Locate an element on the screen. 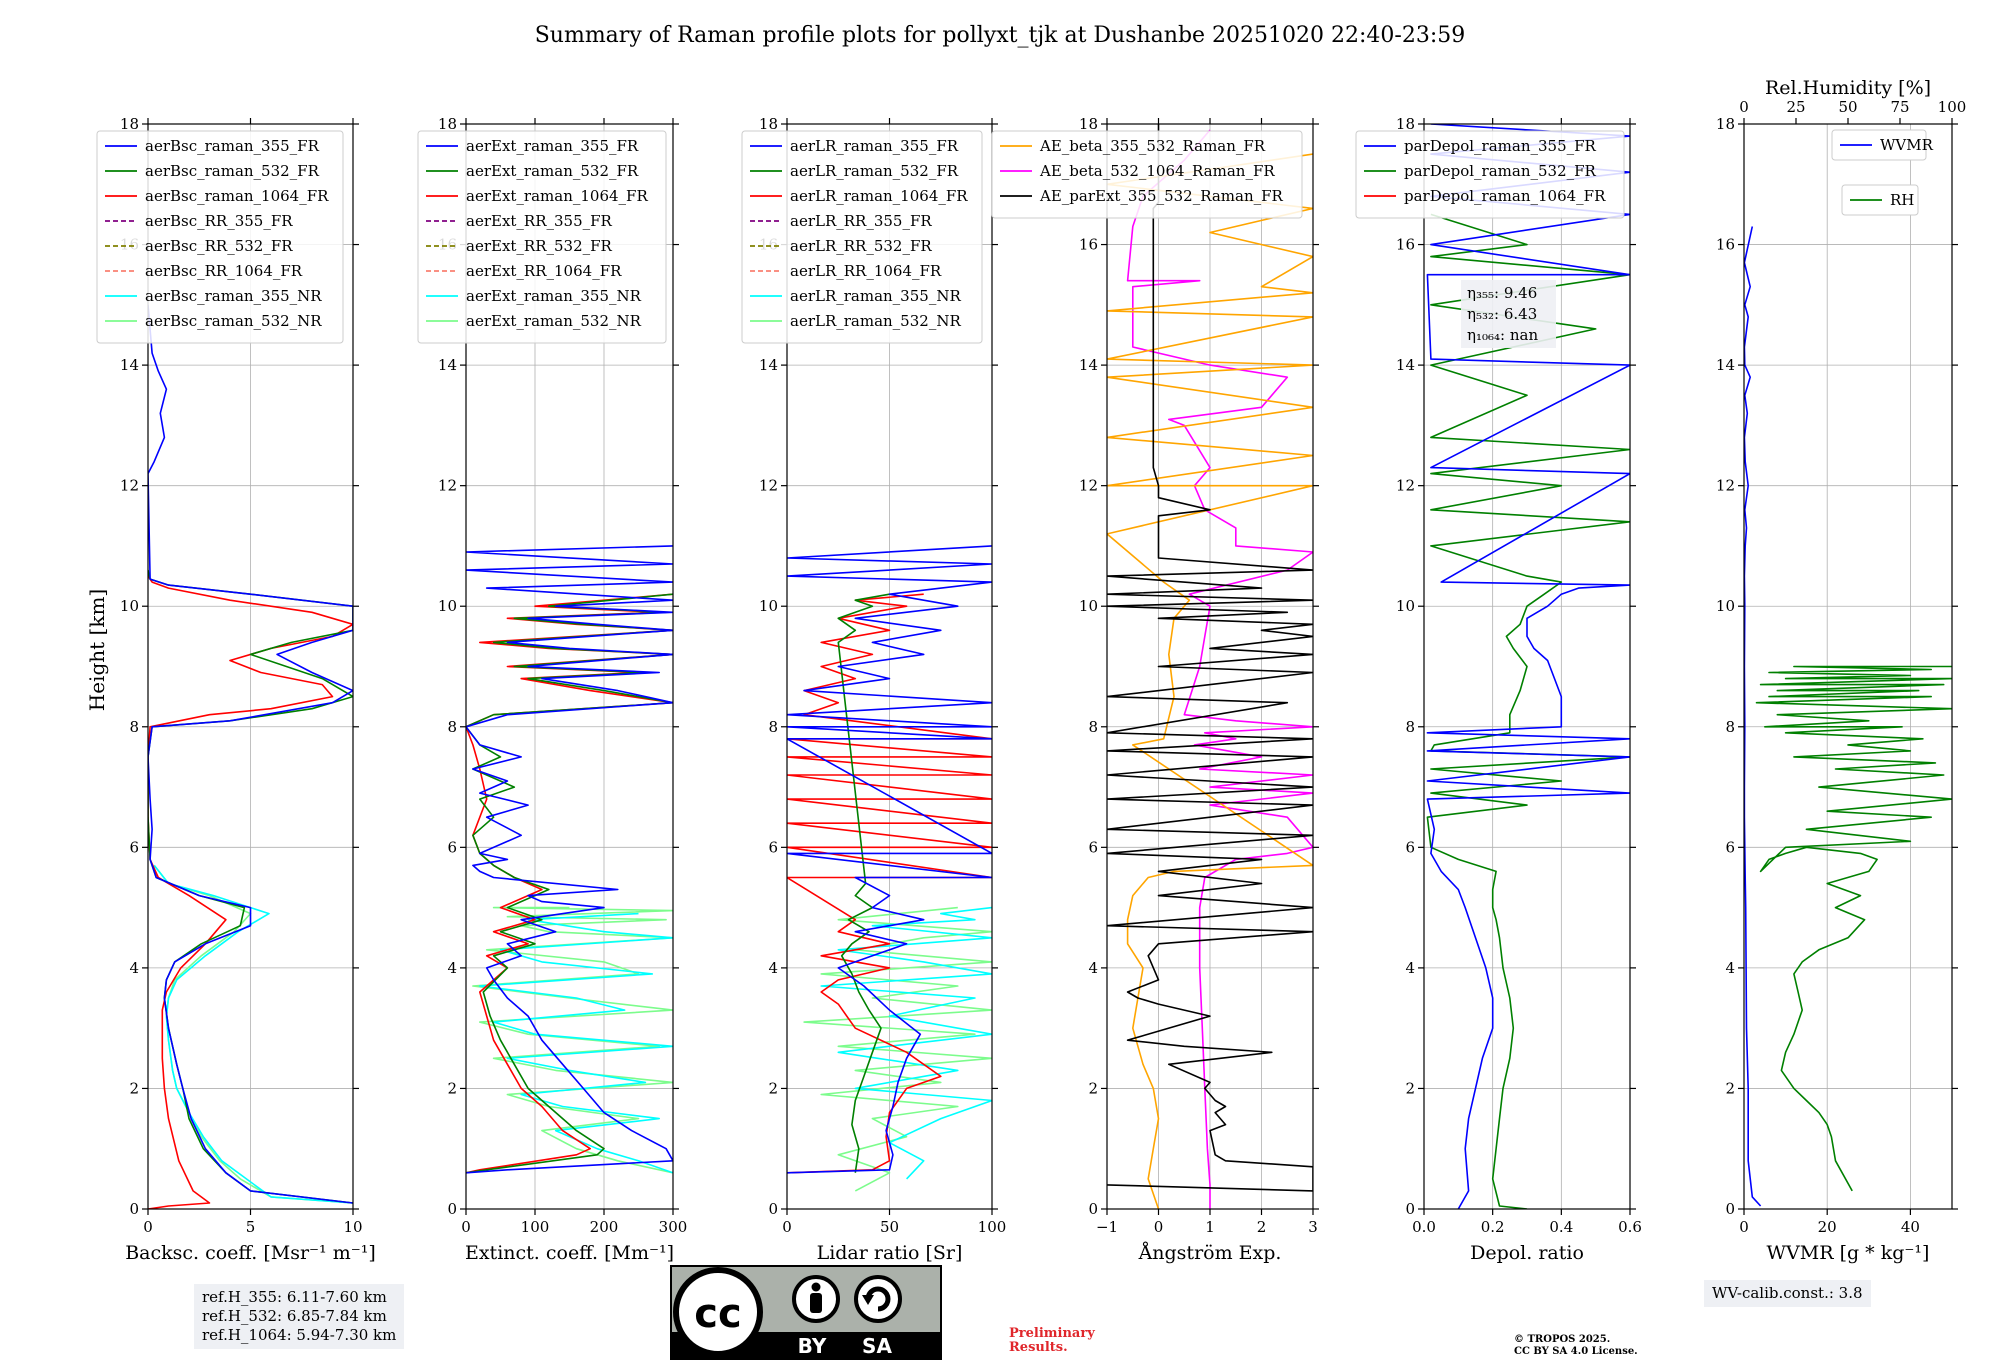 The width and height of the screenshot is (2000, 1360). legend-label-aerext-raman-355-fr: aerExt_raman_355_FR is located at coordinates (552, 146).